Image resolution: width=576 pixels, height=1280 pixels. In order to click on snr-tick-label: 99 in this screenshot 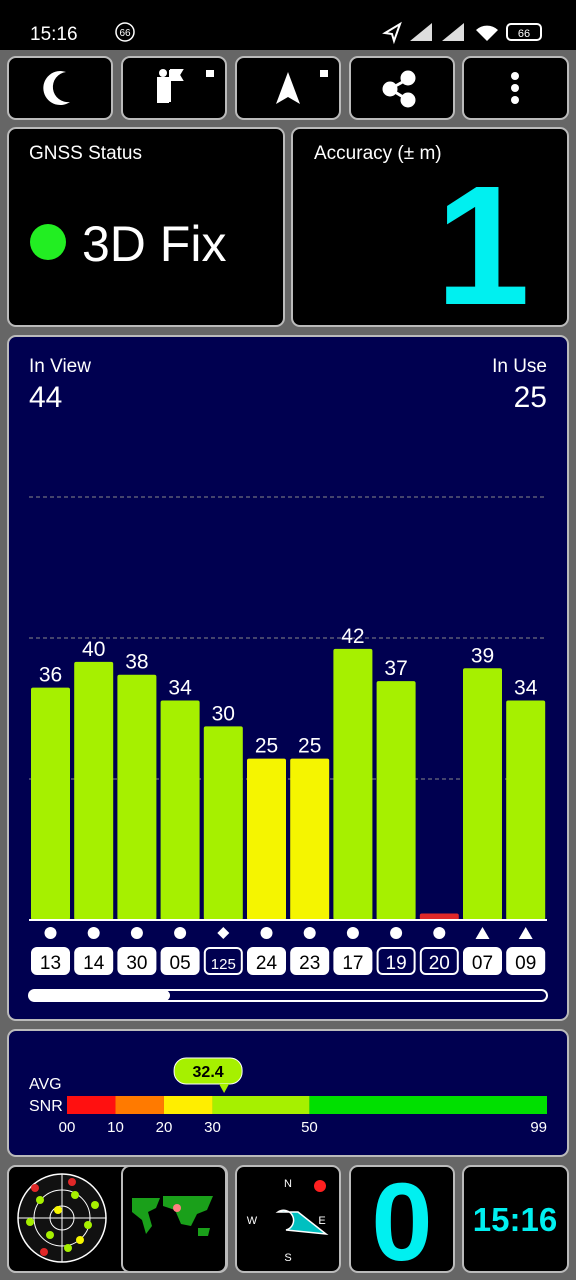, I will do `click(538, 1127)`.